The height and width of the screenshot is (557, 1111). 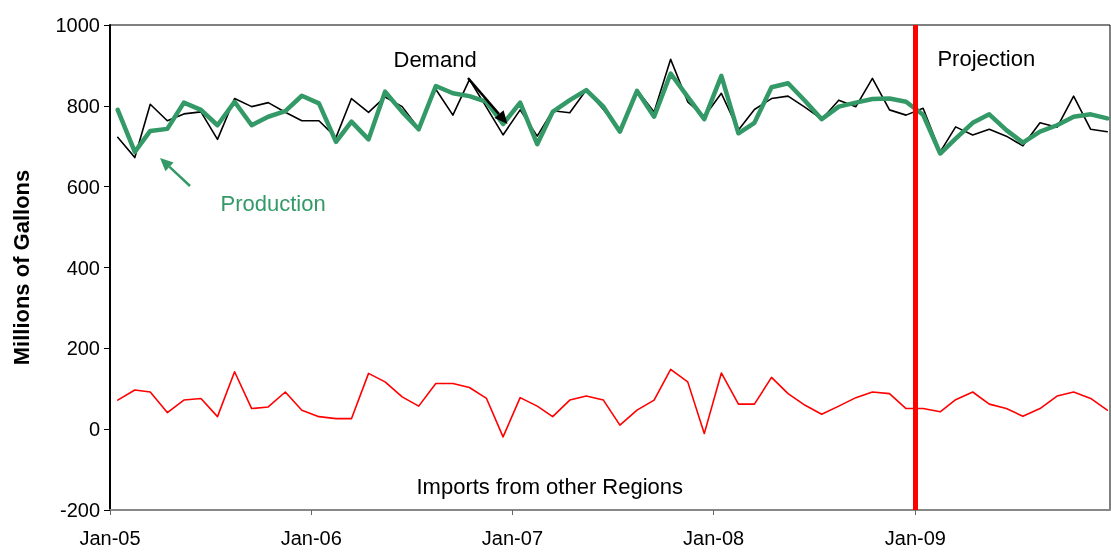 I want to click on y-axis-title: Millions of Gallons, so click(x=21, y=267).